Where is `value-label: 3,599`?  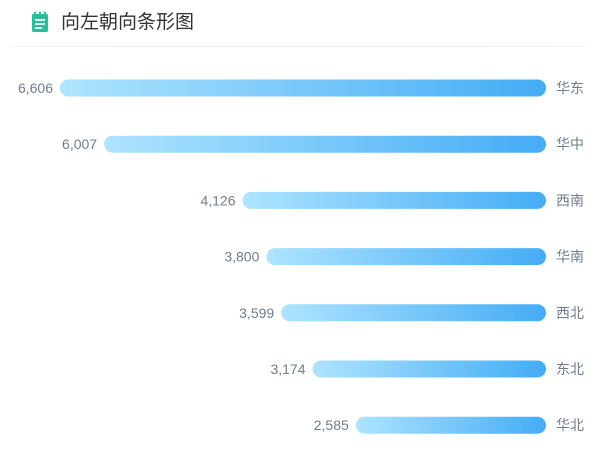
value-label: 3,599 is located at coordinates (256, 313).